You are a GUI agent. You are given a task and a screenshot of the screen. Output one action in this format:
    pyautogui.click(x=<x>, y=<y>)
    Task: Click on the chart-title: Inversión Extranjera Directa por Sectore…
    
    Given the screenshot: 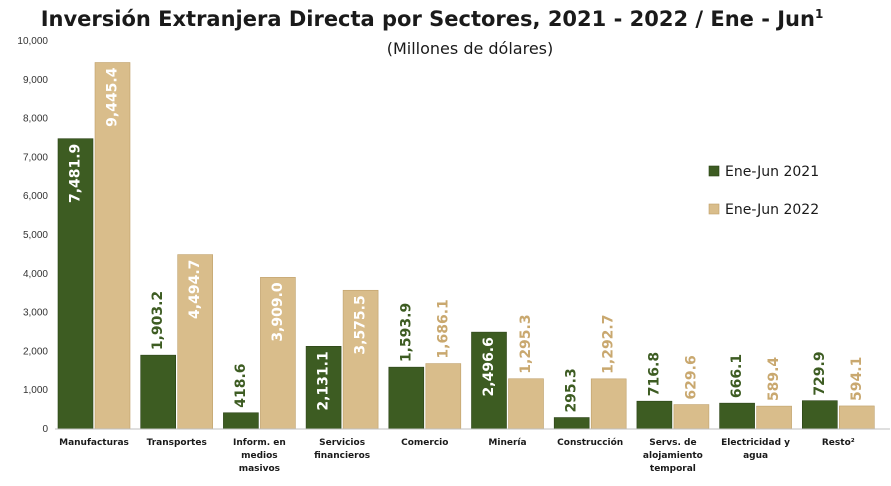 What is the action you would take?
    pyautogui.click(x=432, y=19)
    